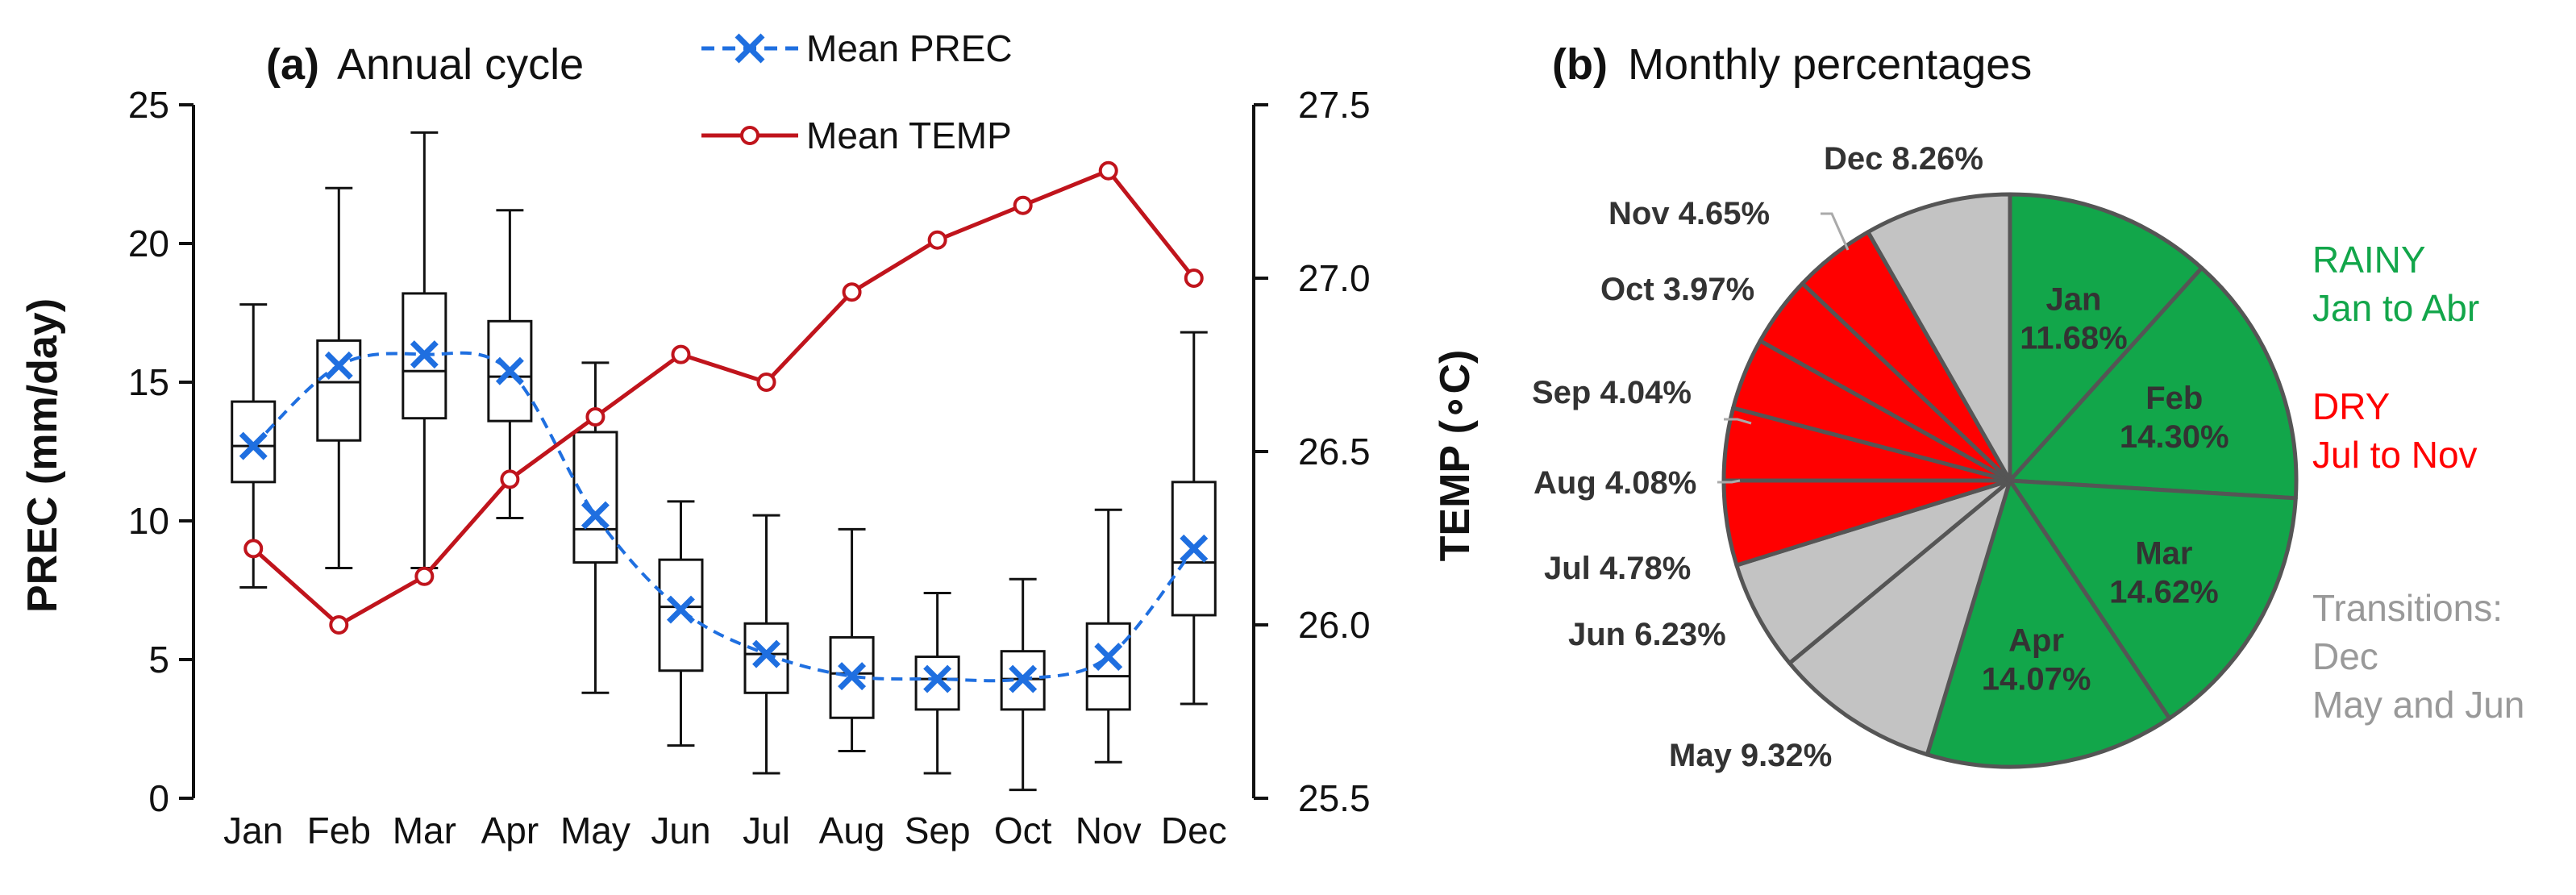 This screenshot has height=895, width=2576. Describe the element at coordinates (2073, 300) in the screenshot. I see `pie-label-month: Jan` at that location.